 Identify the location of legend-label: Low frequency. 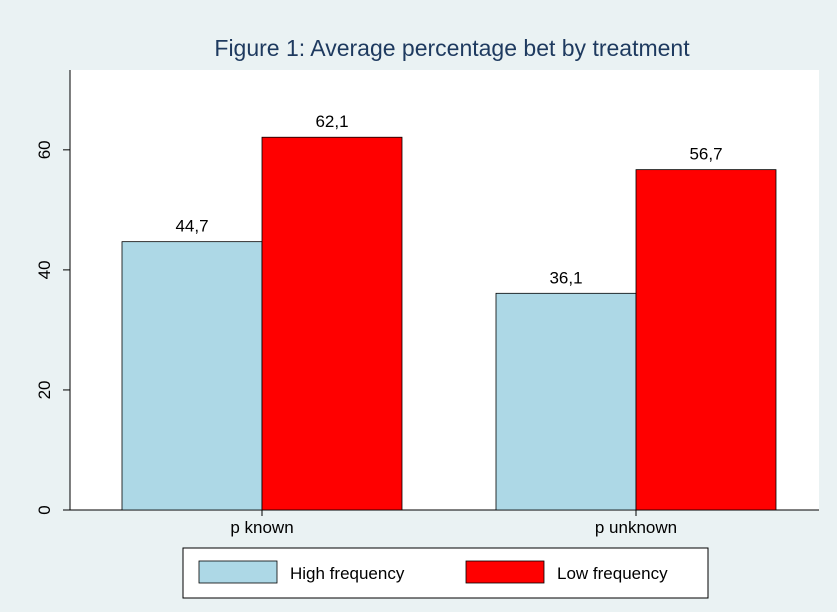
(612, 573).